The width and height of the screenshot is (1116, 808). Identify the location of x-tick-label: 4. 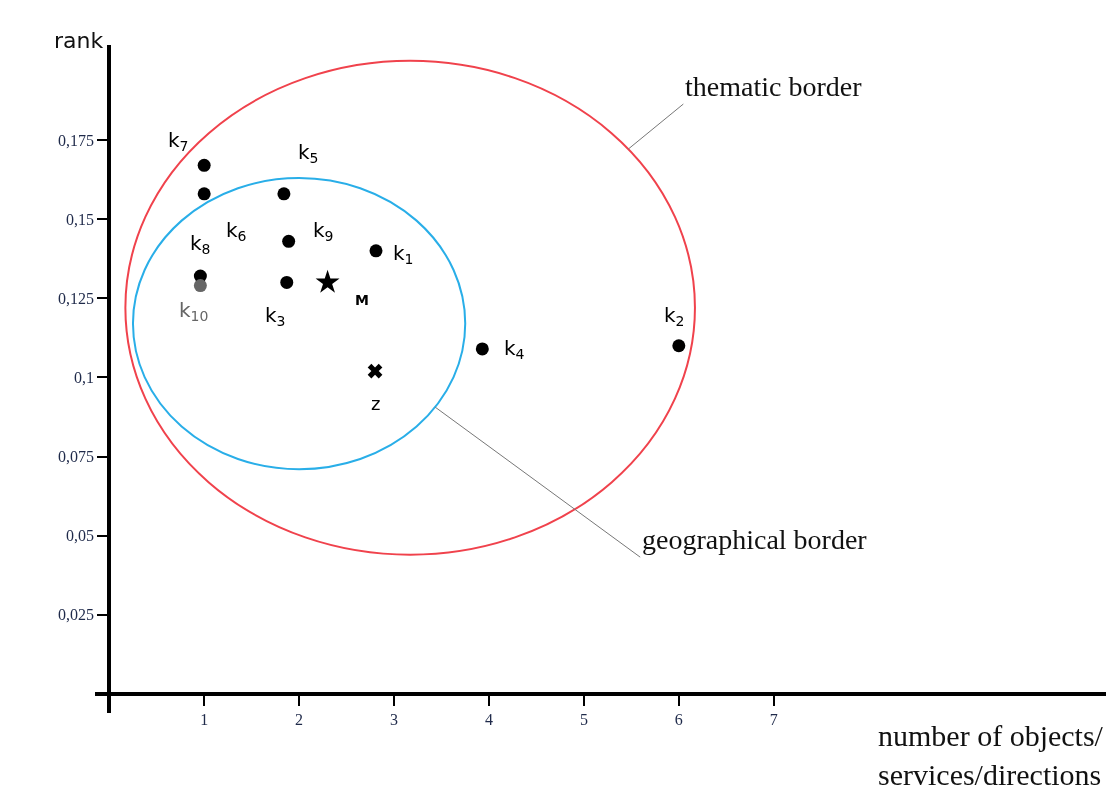
(488, 720).